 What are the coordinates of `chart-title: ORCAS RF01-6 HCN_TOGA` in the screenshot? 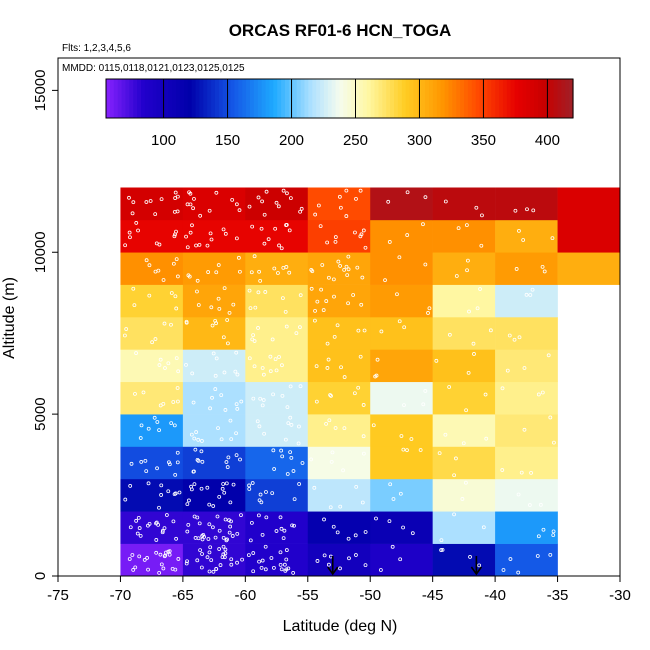 It's located at (340, 30).